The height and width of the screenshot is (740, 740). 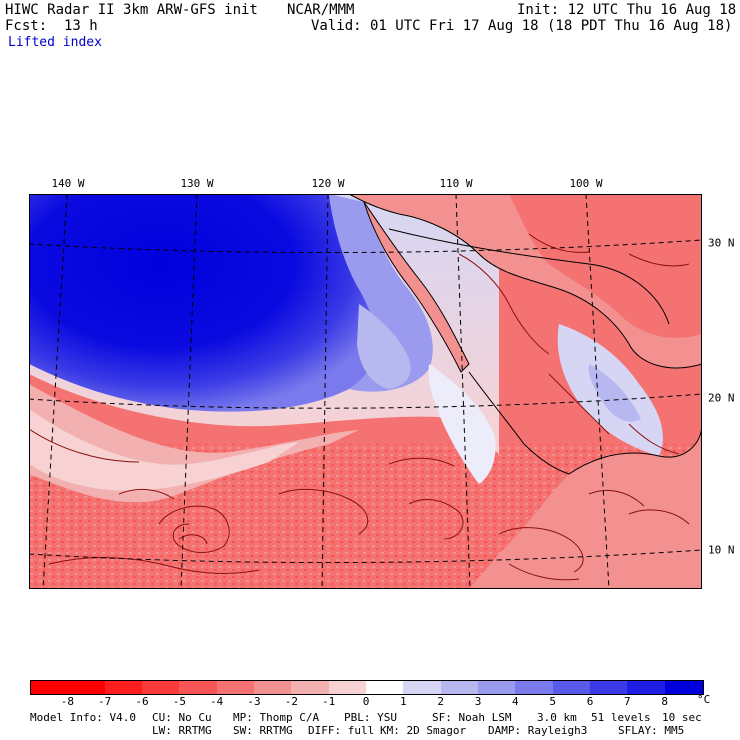 What do you see at coordinates (263, 730) in the screenshot?
I see `shortwave-info: SW: RRTMG` at bounding box center [263, 730].